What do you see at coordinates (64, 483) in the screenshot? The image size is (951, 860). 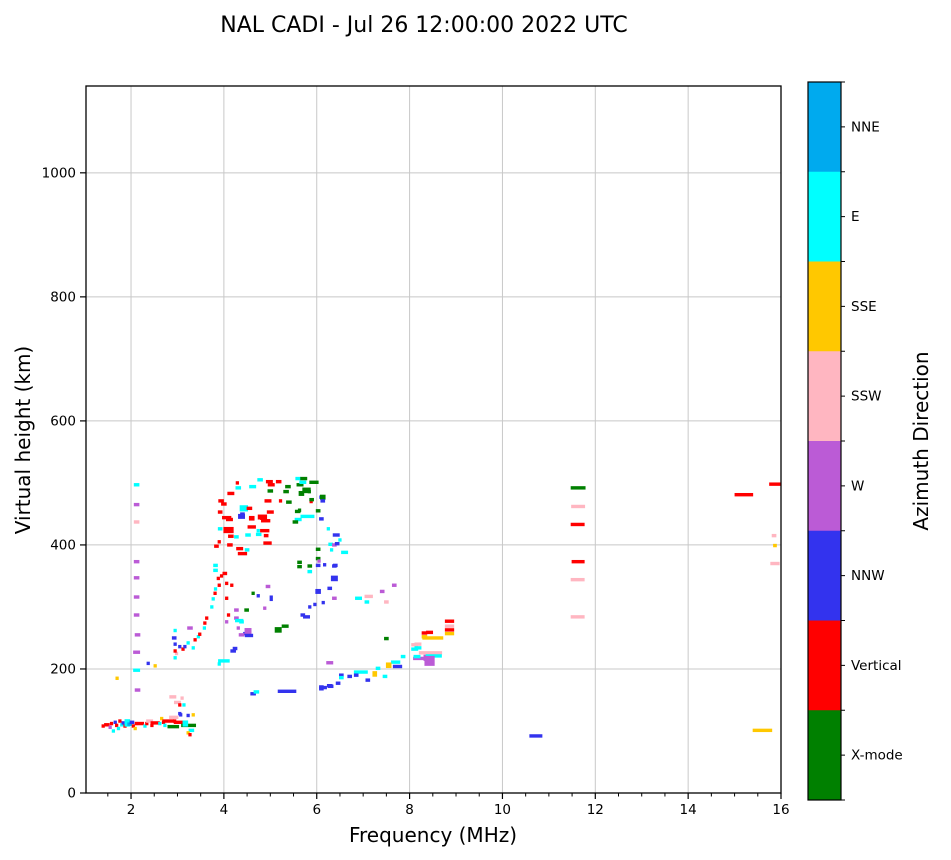 I see `y-axis-ticks: 0 200 400 600 800 1000` at bounding box center [64, 483].